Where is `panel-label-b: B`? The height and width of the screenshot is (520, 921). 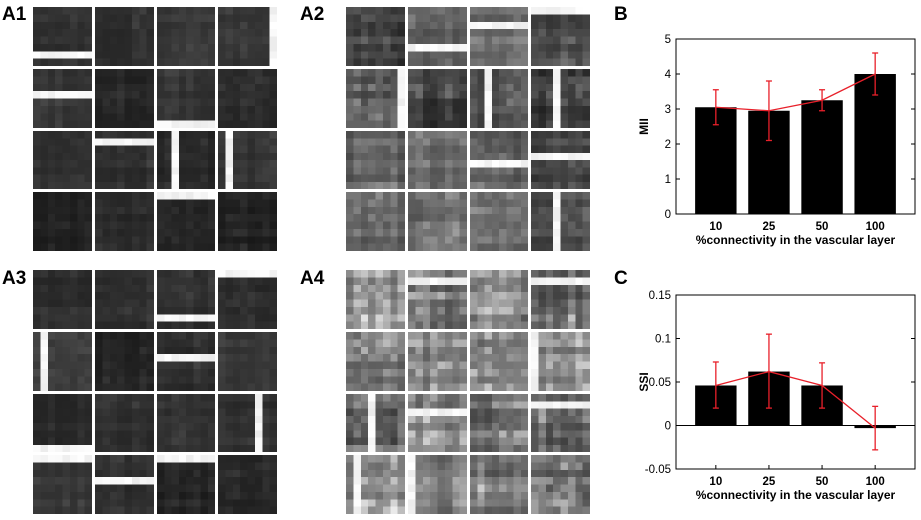
panel-label-b: B is located at coordinates (621, 14).